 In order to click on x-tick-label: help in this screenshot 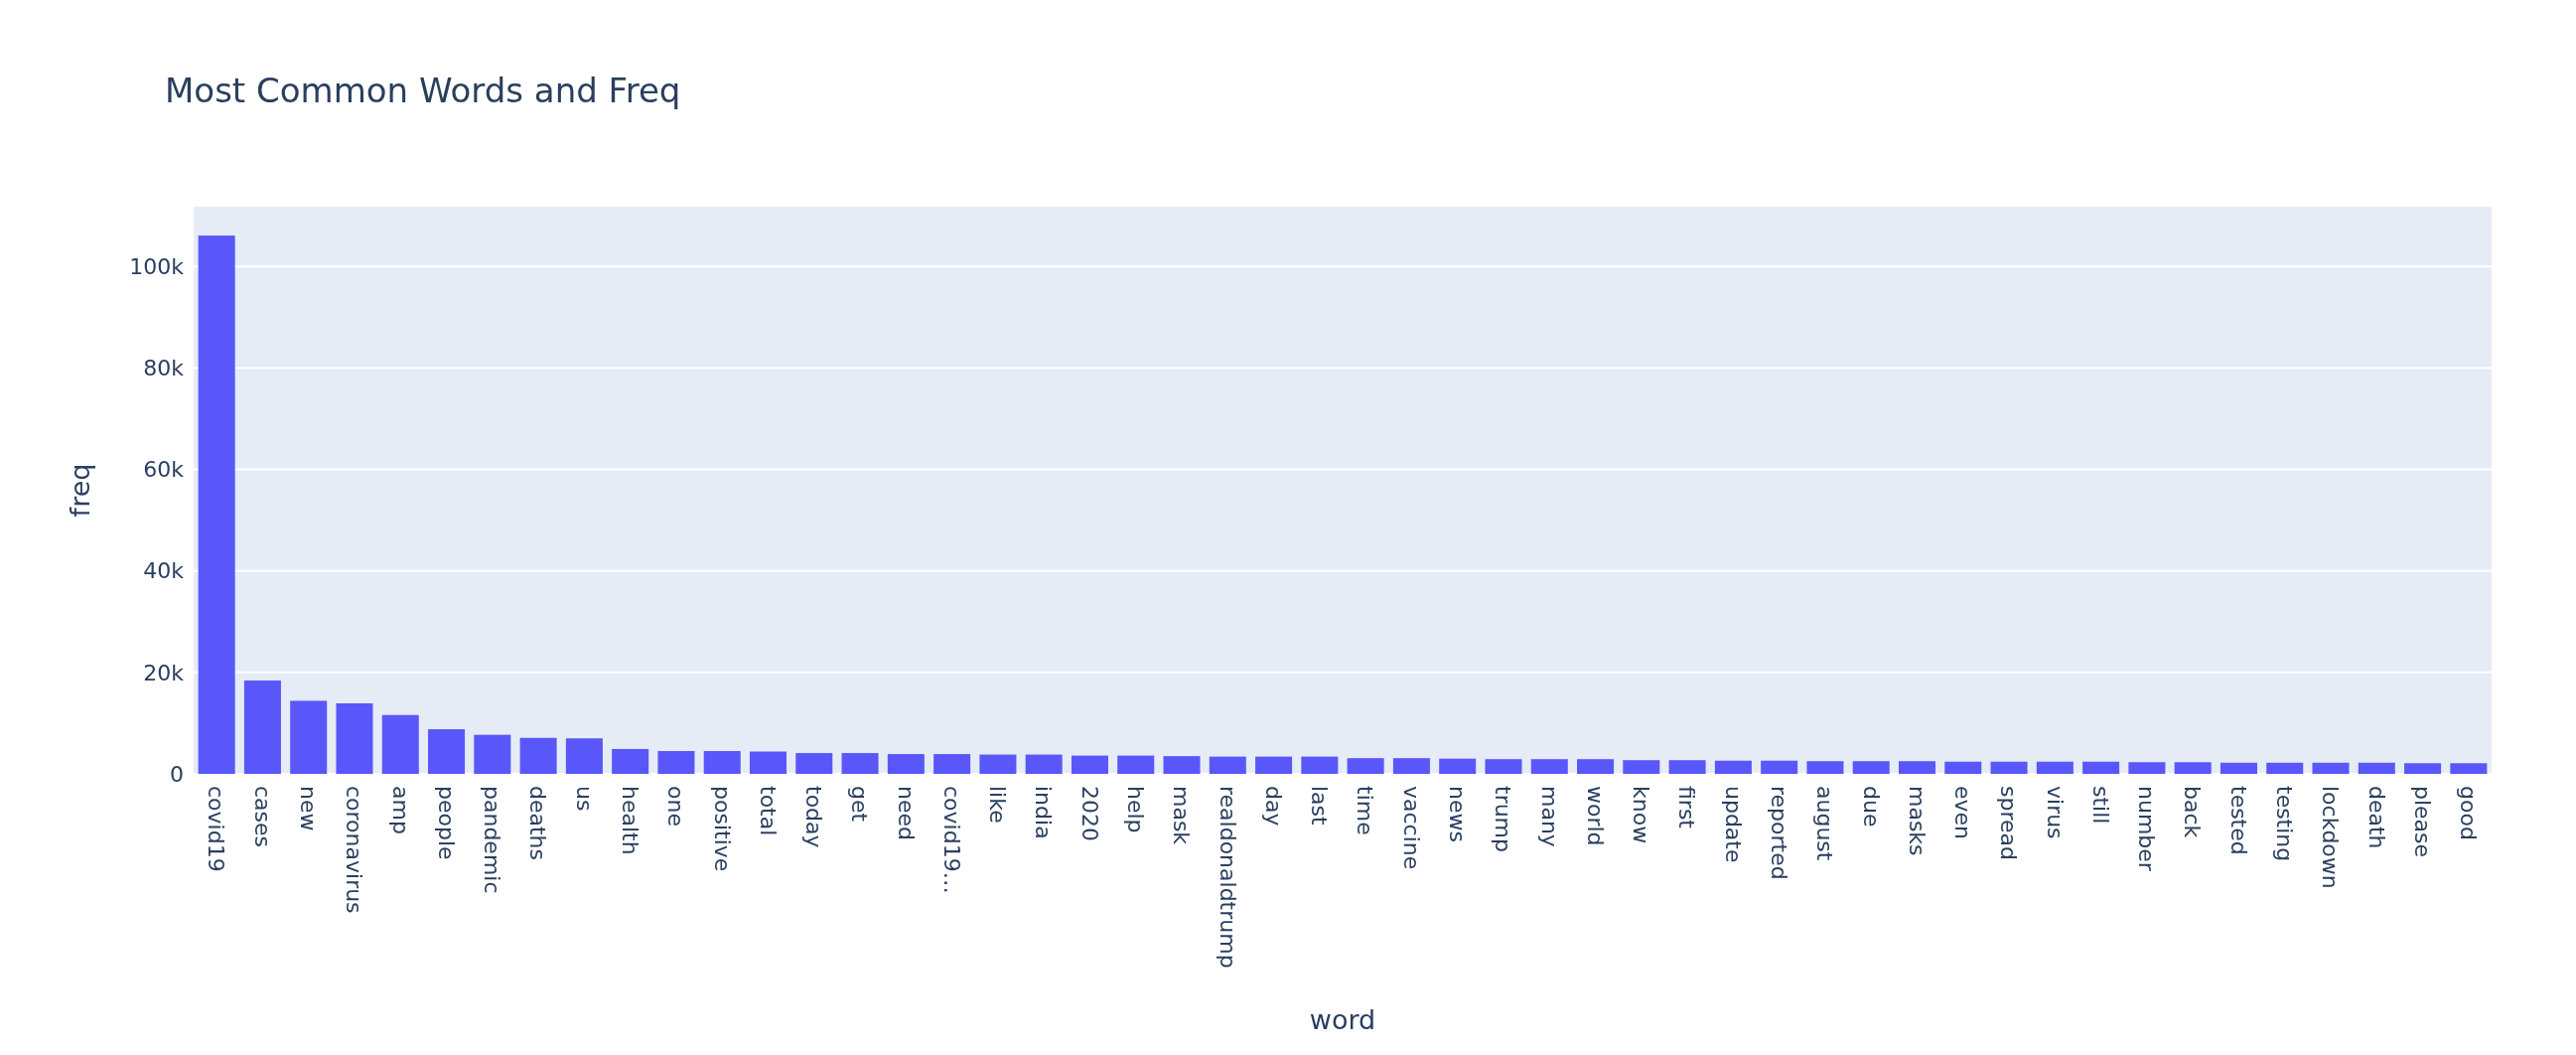, I will do `click(1136, 809)`.